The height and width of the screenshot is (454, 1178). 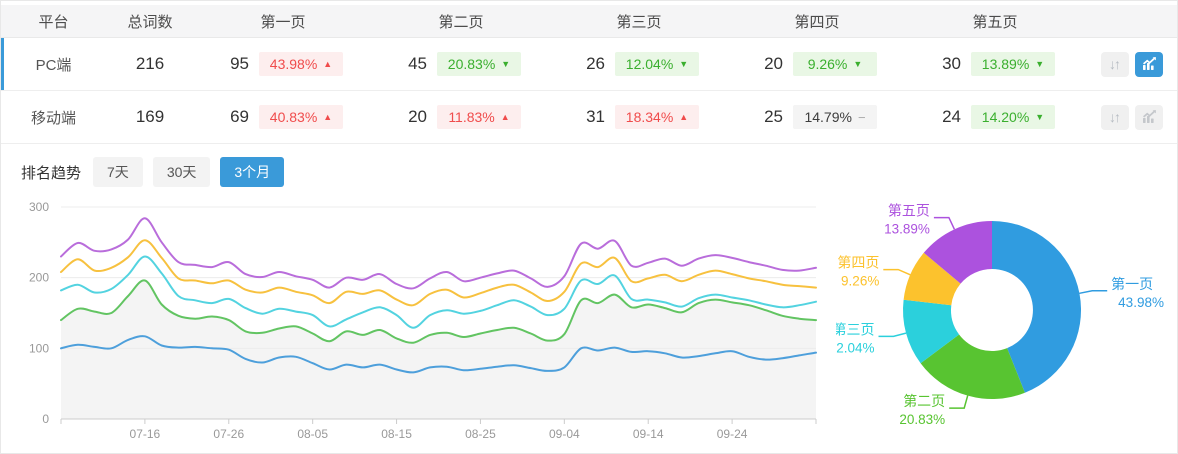 What do you see at coordinates (648, 434) in the screenshot?
I see `x-axis-label: 09-14` at bounding box center [648, 434].